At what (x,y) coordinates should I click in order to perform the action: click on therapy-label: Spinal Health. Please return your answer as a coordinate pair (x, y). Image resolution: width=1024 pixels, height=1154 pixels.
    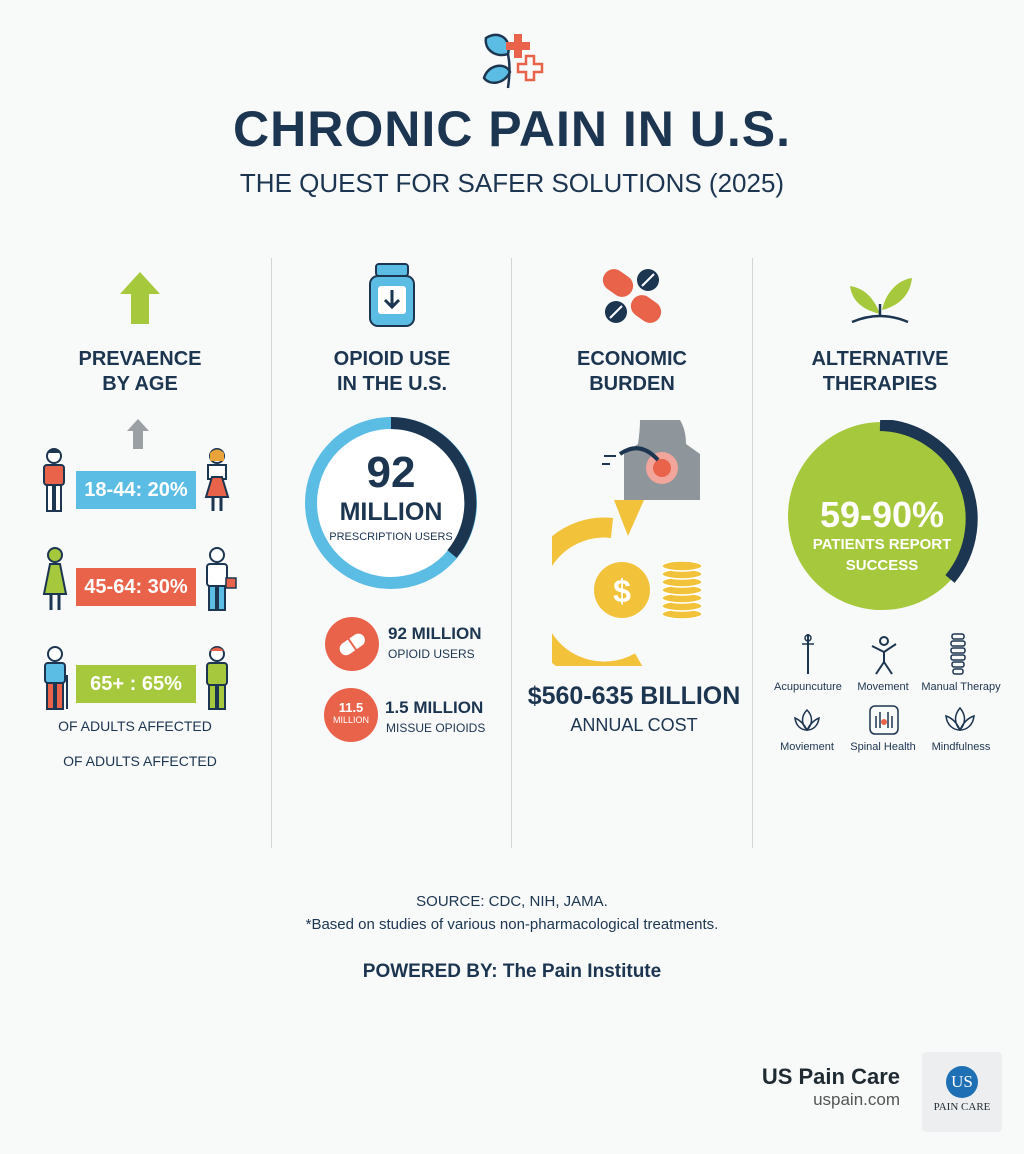
    Looking at the image, I should click on (883, 747).